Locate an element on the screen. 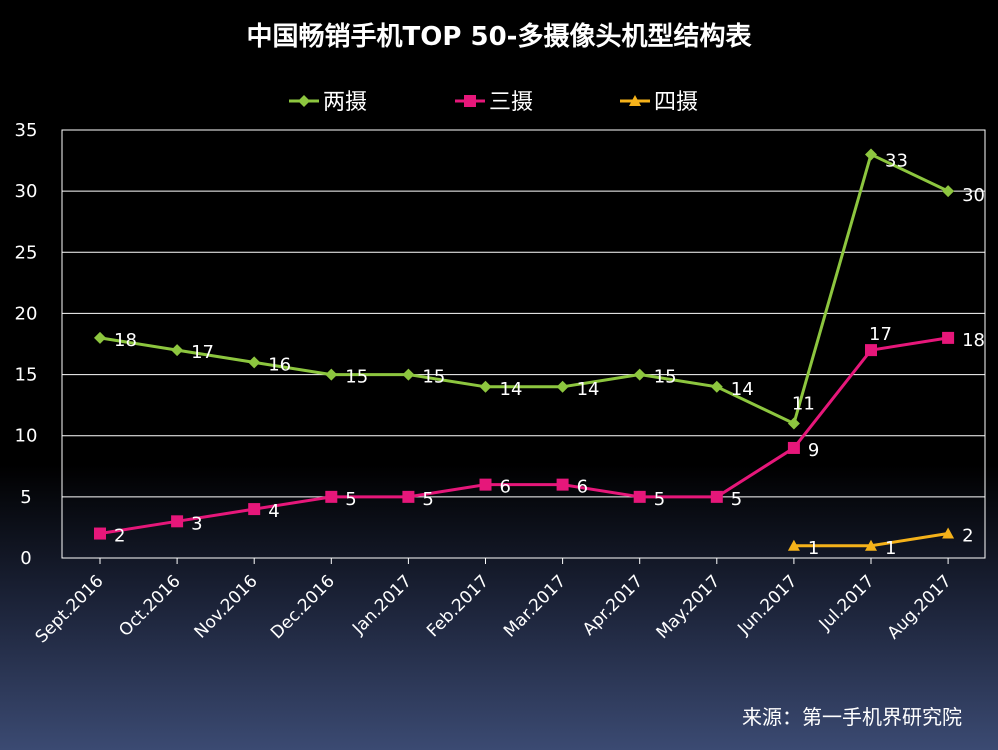  x-tick-label-9: Jun.2017 is located at coordinates (767, 605).